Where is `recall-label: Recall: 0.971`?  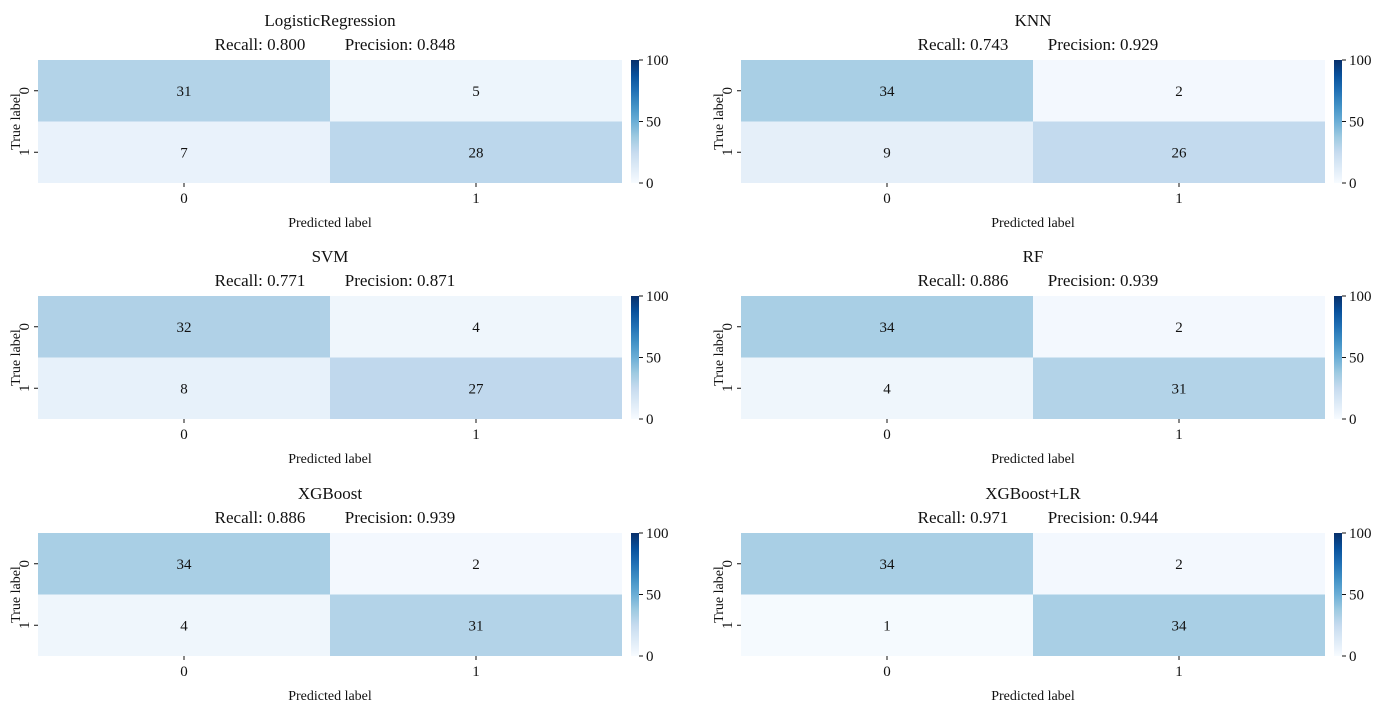 recall-label: Recall: 0.971 is located at coordinates (963, 517).